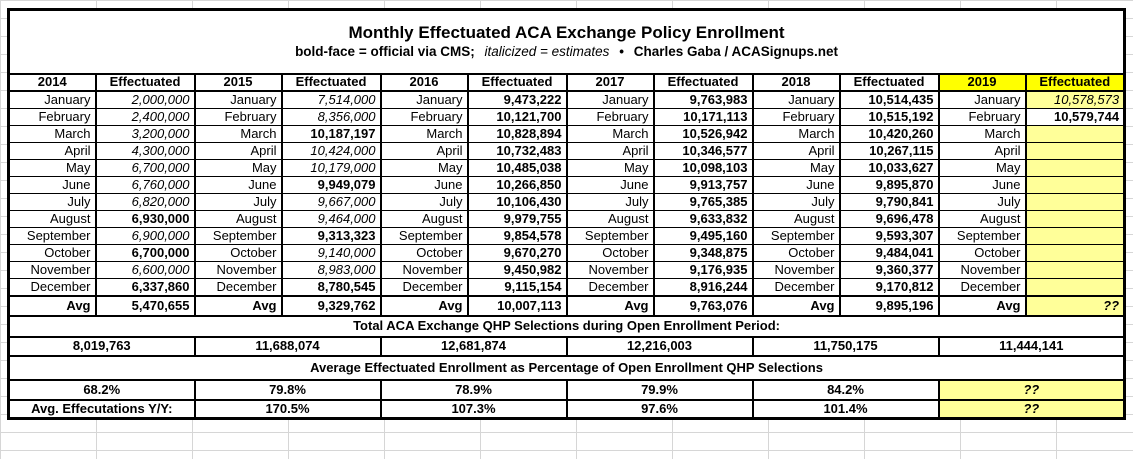 The height and width of the screenshot is (459, 1133). What do you see at coordinates (331, 82) in the screenshot?
I see `effectuated-header-2015: Effectuated` at bounding box center [331, 82].